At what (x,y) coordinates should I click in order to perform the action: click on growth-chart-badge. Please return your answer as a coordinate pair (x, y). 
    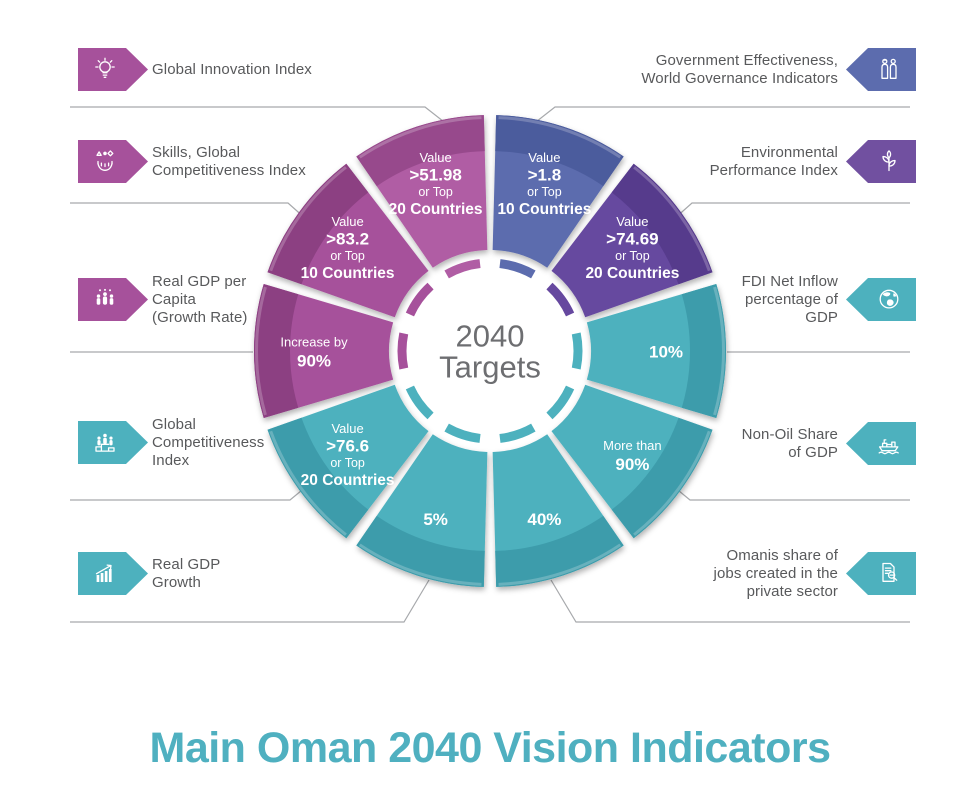
    Looking at the image, I should click on (113, 573).